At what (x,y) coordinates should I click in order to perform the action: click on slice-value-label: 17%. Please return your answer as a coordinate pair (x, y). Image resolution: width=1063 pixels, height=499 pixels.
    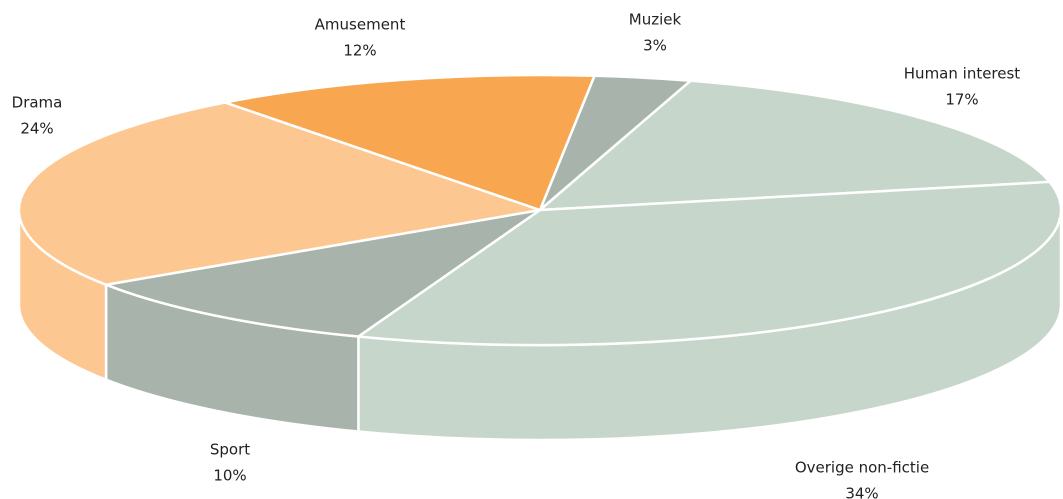
    Looking at the image, I should click on (961, 100).